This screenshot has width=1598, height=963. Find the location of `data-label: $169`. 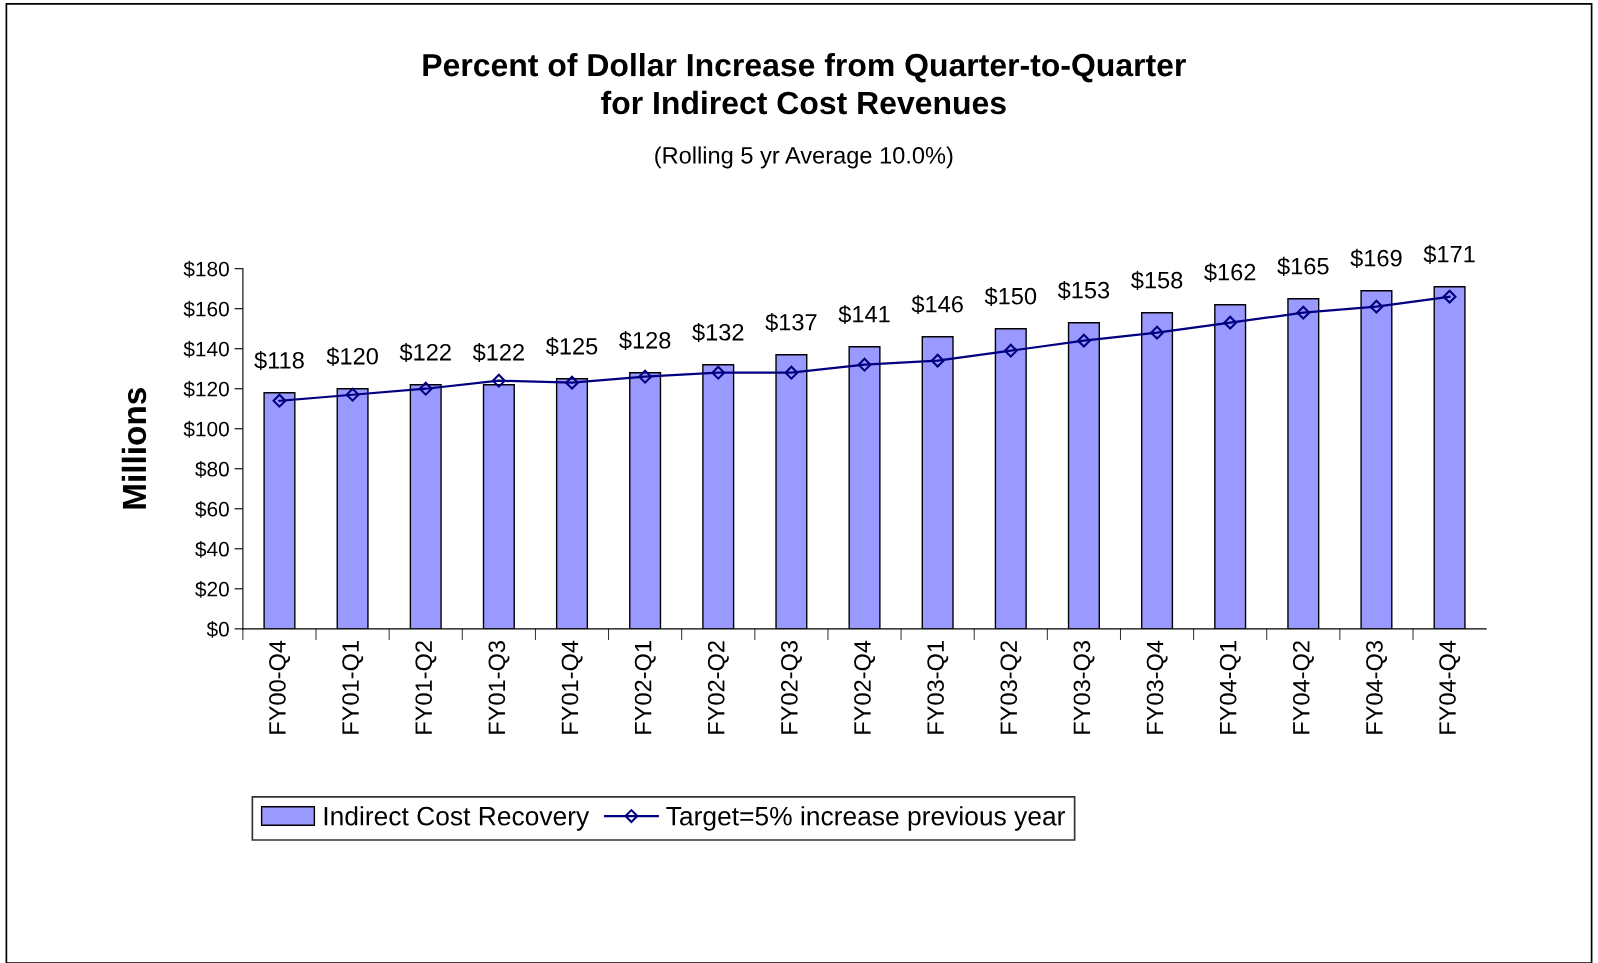

data-label: $169 is located at coordinates (1376, 258).